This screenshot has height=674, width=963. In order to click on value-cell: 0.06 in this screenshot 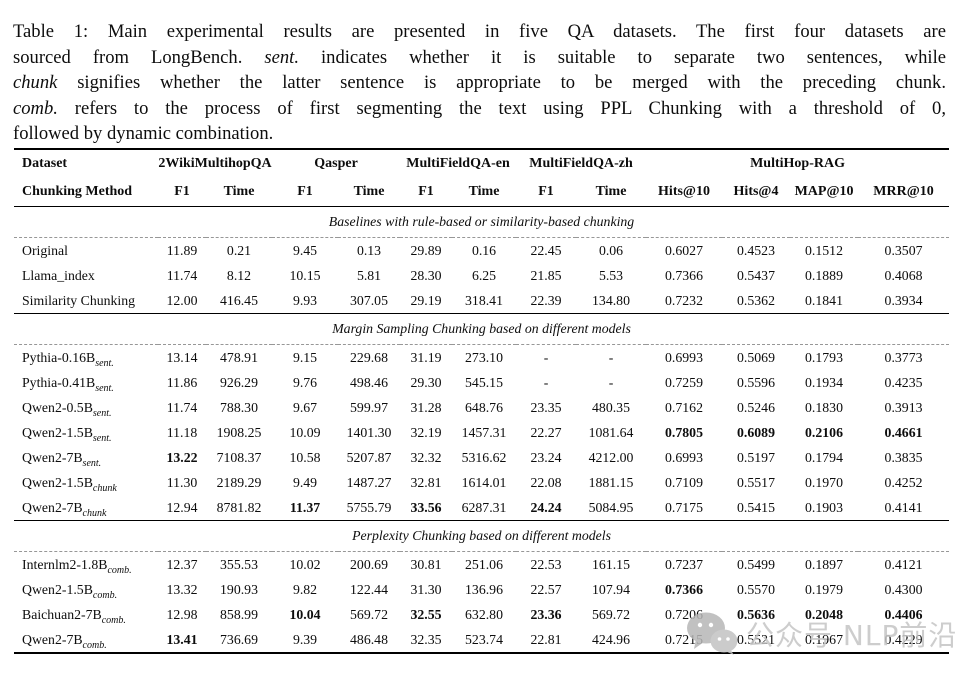, I will do `click(611, 250)`.